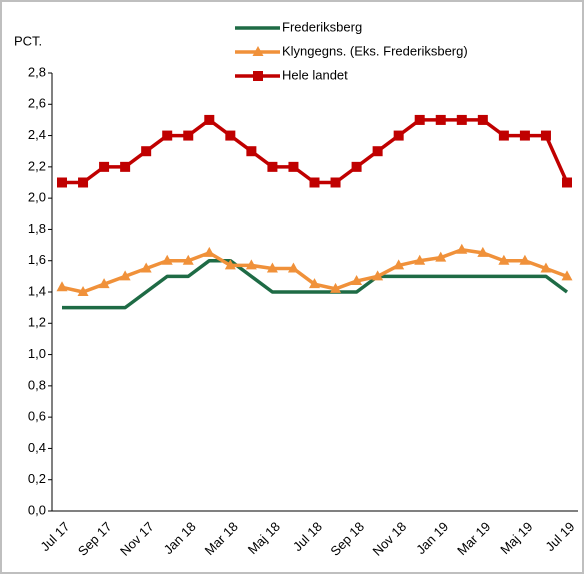 The width and height of the screenshot is (584, 574). What do you see at coordinates (37, 71) in the screenshot?
I see `y-tick-label: 2,8` at bounding box center [37, 71].